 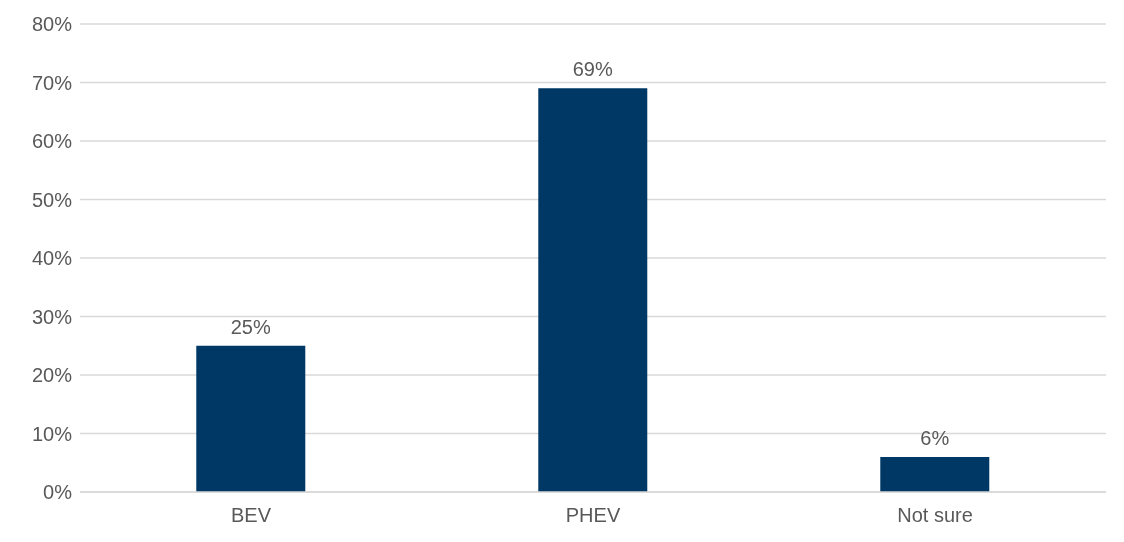 What do you see at coordinates (52, 82) in the screenshot?
I see `y-tick-label: 70%` at bounding box center [52, 82].